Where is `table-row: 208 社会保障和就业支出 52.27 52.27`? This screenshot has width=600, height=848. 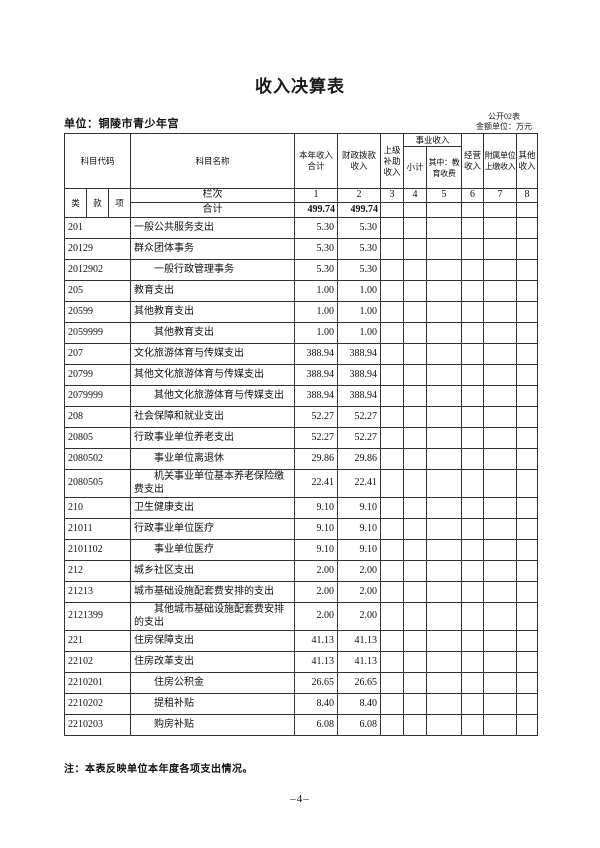
table-row: 208 社会保障和就业支出 52.27 52.27 is located at coordinates (301, 417).